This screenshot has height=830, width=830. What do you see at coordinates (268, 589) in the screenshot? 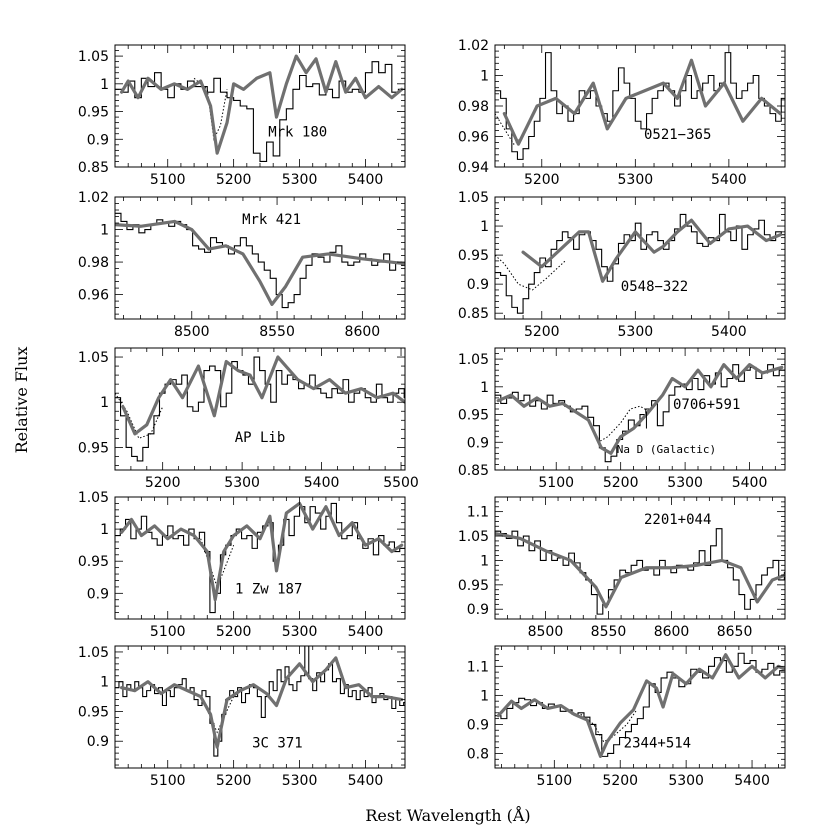
I see `object-name-label: 1 Zw 187` at bounding box center [268, 589].